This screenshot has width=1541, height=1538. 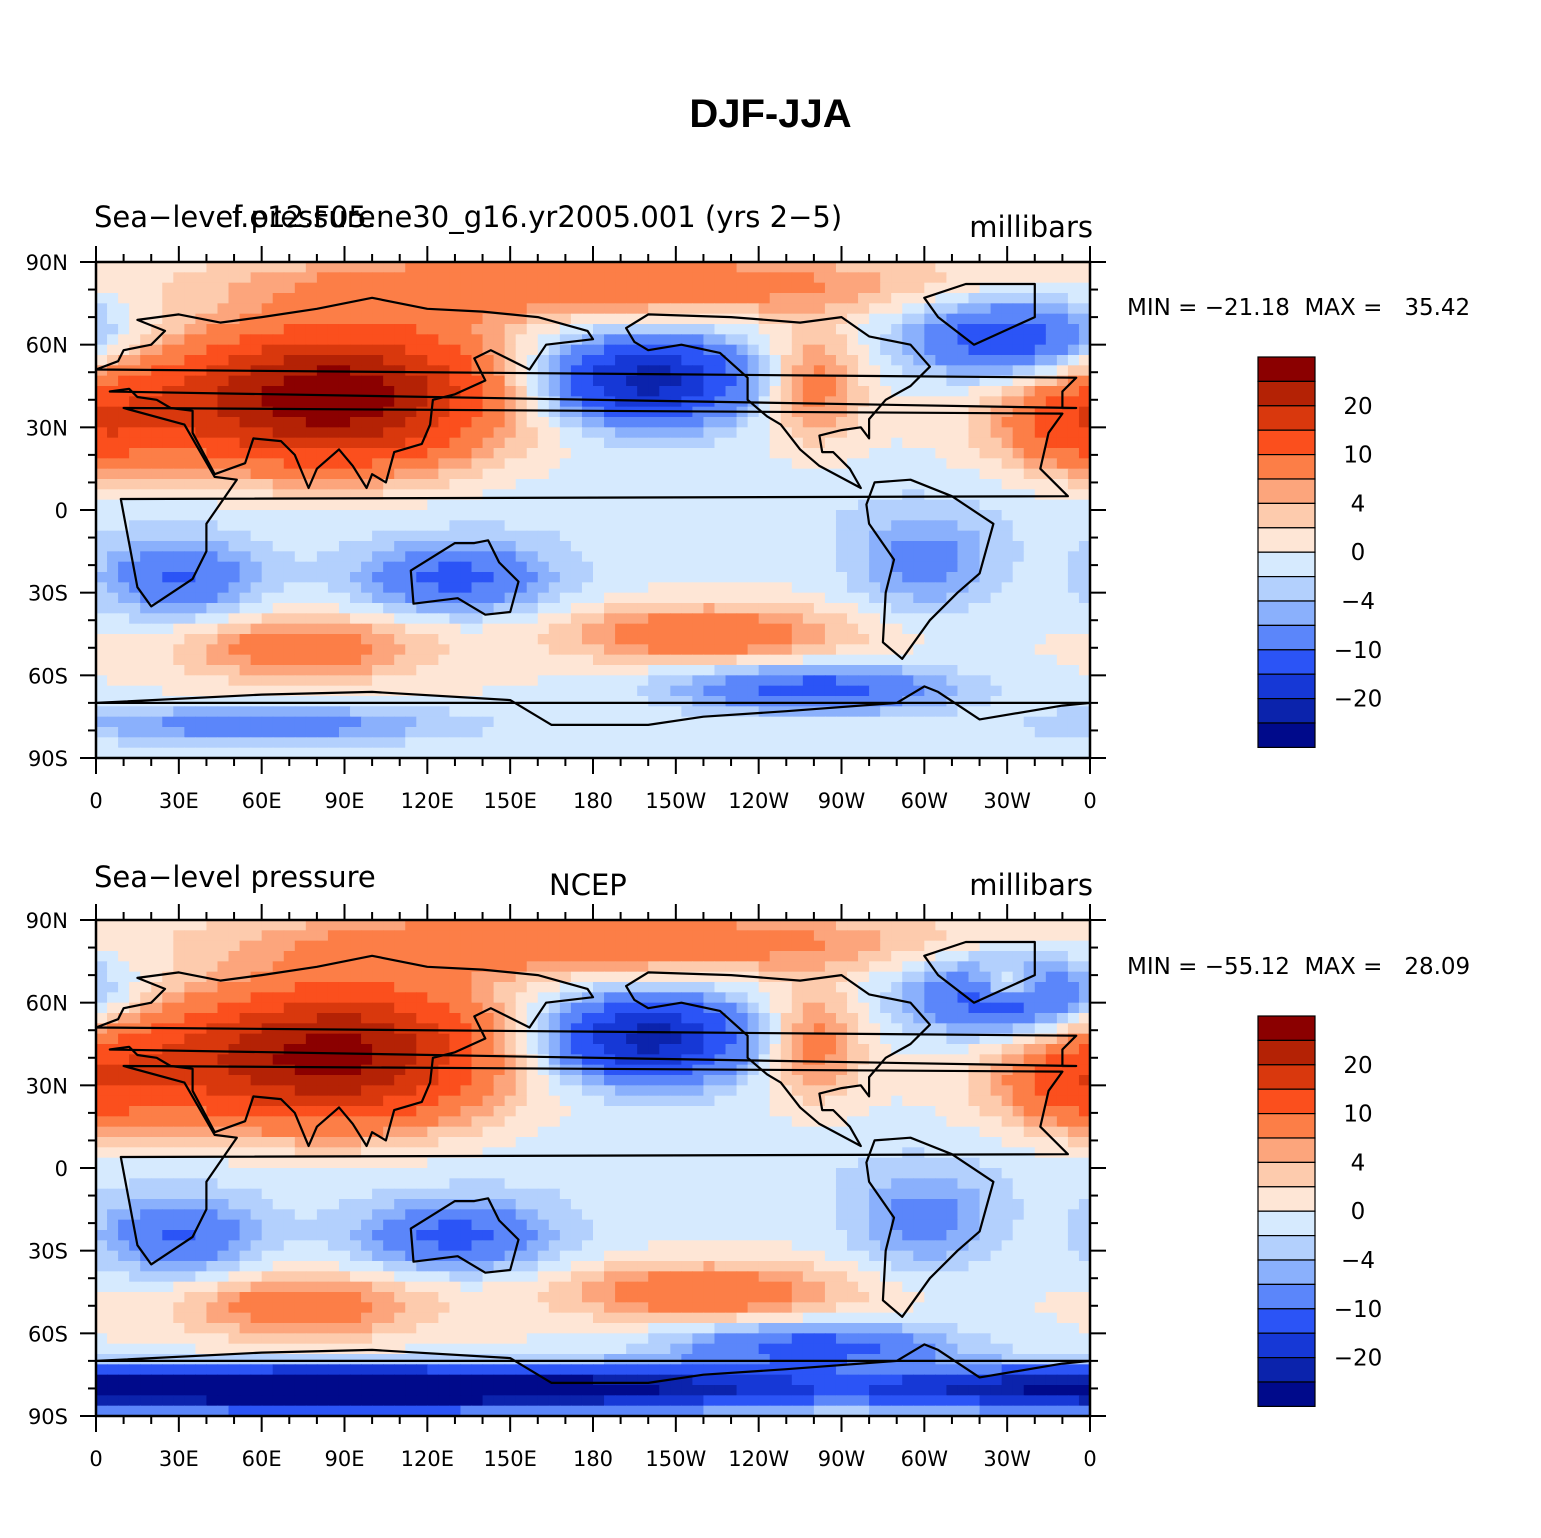 What do you see at coordinates (1299, 308) in the screenshot?
I see `panel1-minmax: MIN = −21.18 MAX = 35.42` at bounding box center [1299, 308].